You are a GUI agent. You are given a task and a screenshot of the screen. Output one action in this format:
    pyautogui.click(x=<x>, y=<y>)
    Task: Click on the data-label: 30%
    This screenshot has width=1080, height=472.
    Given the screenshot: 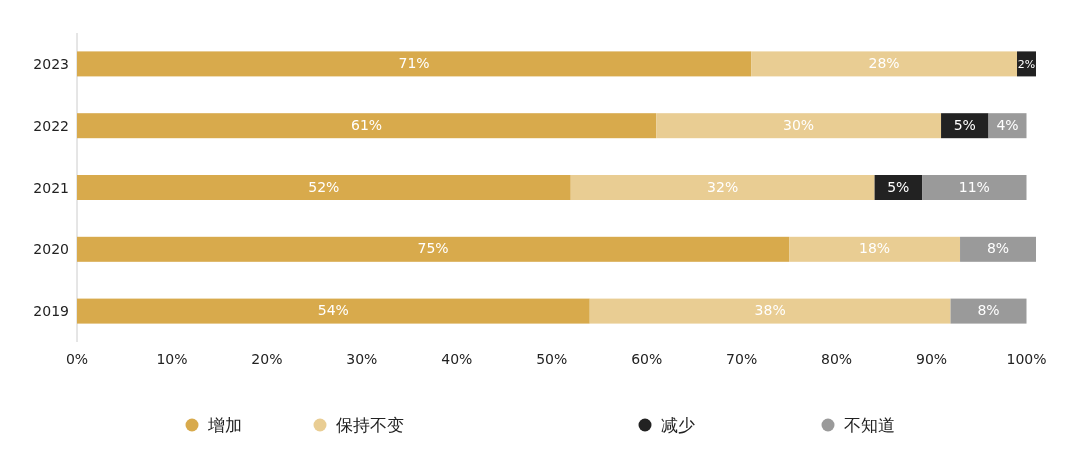 What is the action you would take?
    pyautogui.click(x=799, y=124)
    